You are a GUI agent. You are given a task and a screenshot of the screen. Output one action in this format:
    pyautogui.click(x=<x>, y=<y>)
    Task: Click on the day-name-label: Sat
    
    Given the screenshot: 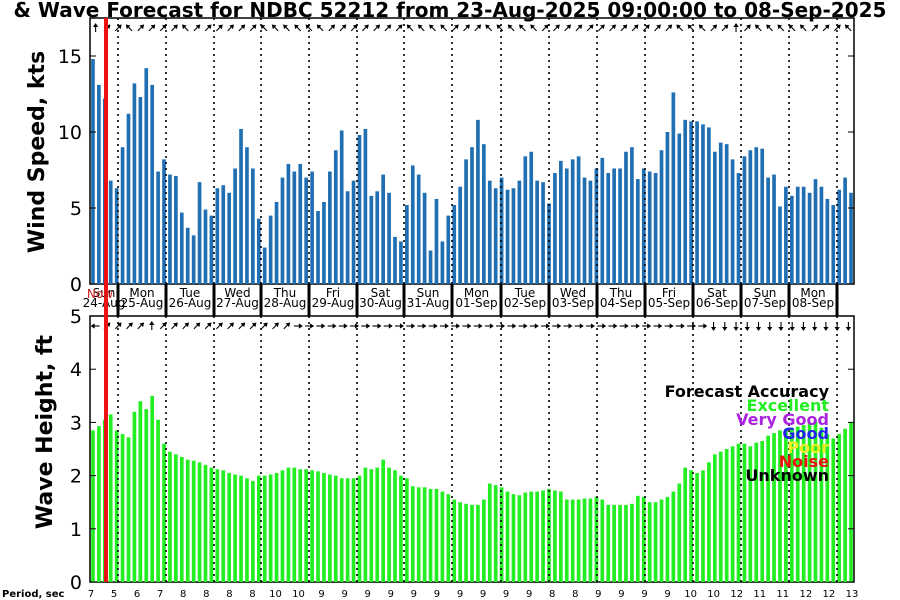 What is the action you would take?
    pyautogui.click(x=381, y=293)
    